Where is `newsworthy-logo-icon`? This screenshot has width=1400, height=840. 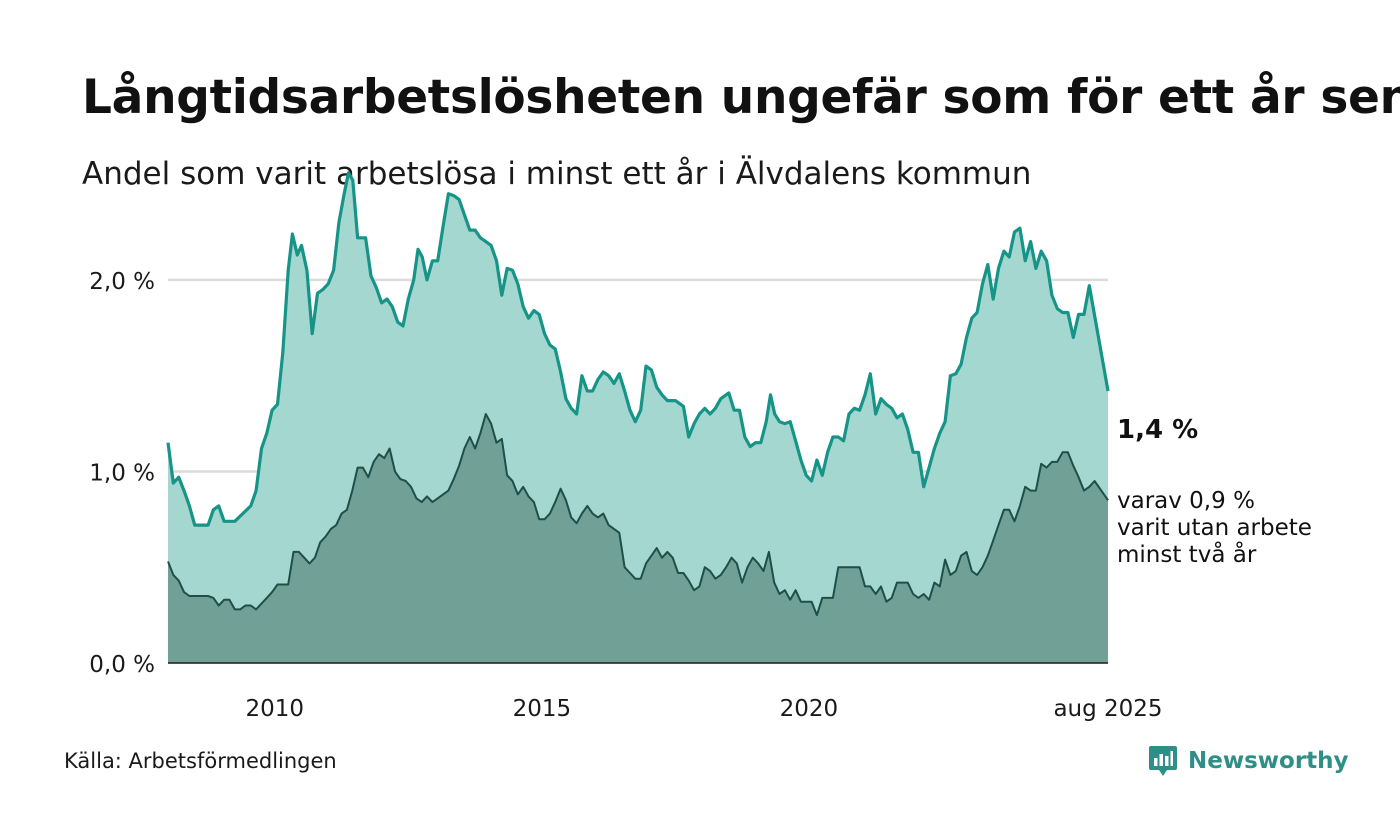
newsworthy-logo-icon is located at coordinates (1163, 761).